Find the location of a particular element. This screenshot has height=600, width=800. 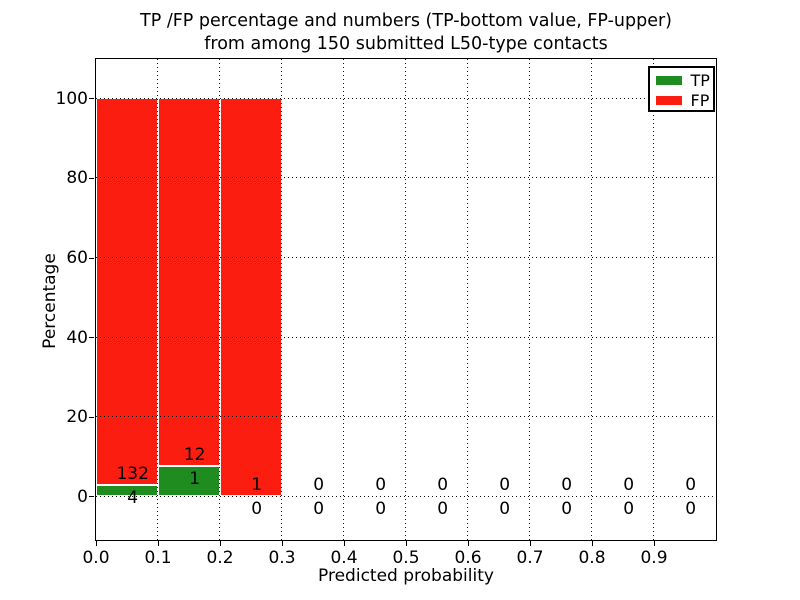

y-tick-label: 0 is located at coordinates (82, 496).